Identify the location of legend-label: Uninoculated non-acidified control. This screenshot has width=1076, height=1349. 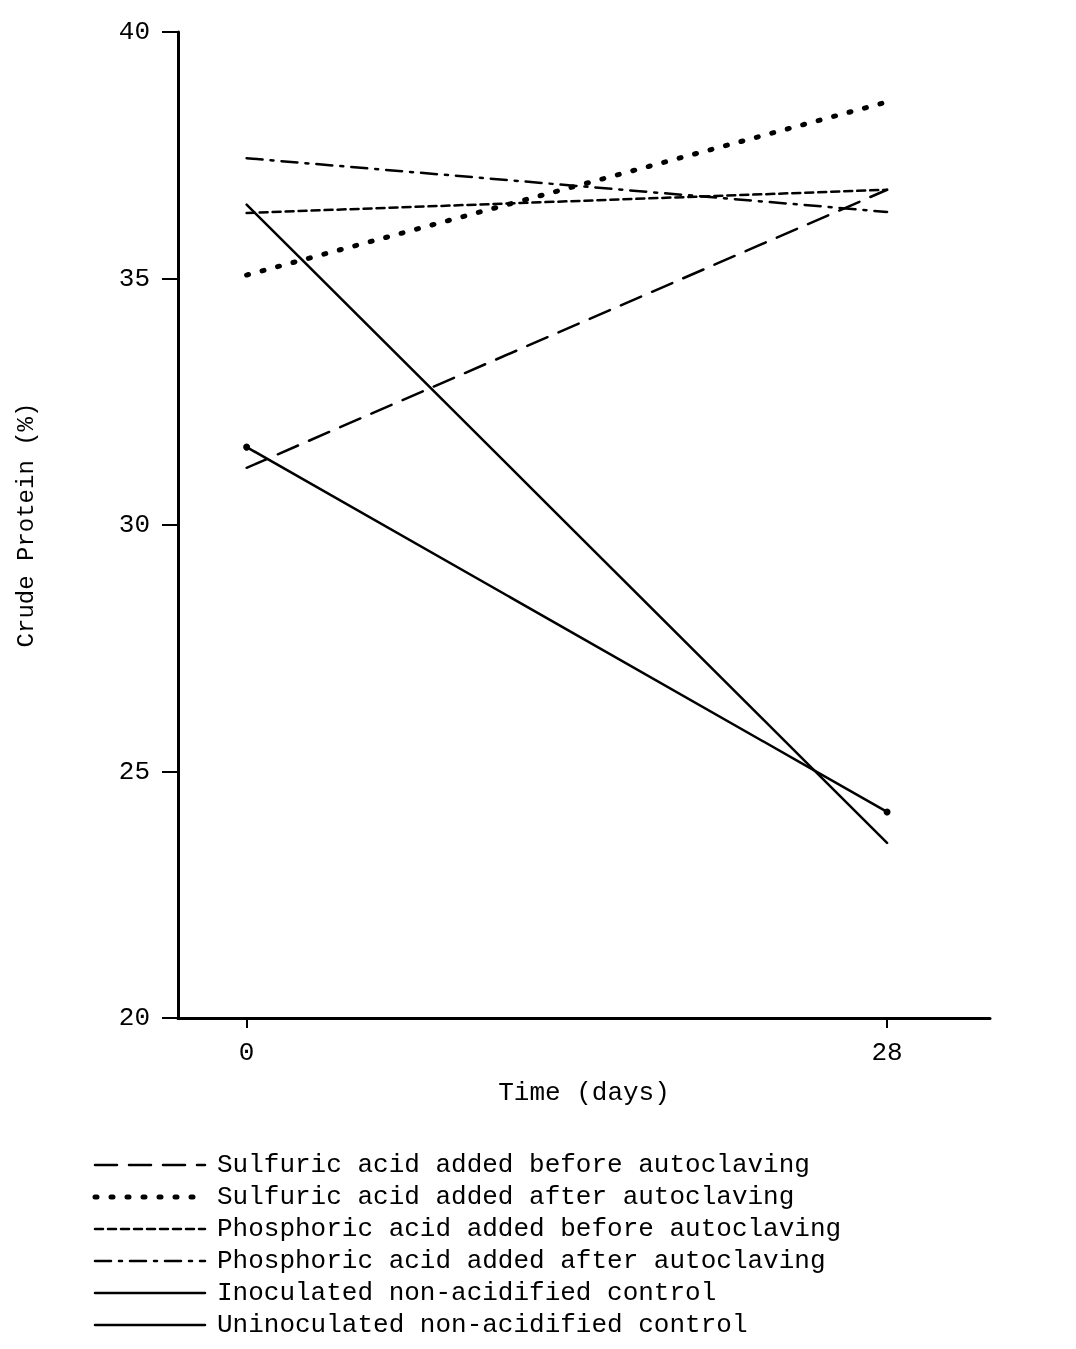
(482, 1325).